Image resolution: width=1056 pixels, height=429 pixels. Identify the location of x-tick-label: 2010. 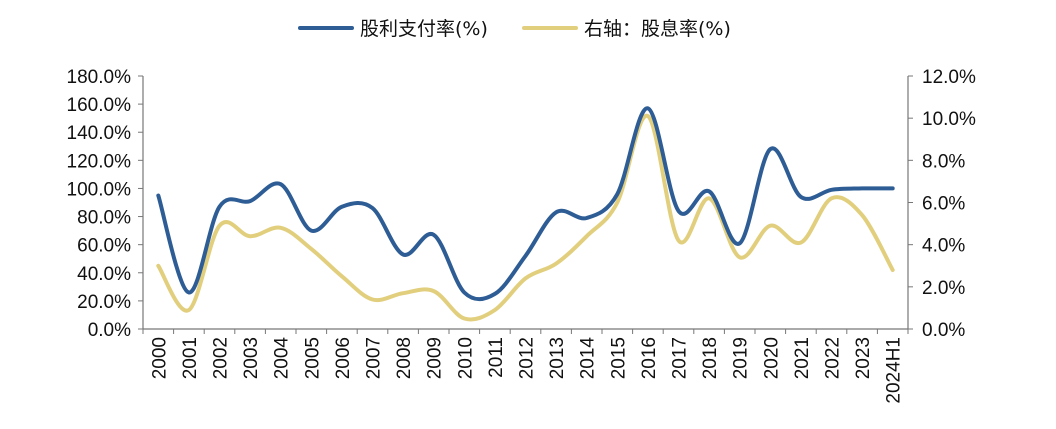
(465, 358).